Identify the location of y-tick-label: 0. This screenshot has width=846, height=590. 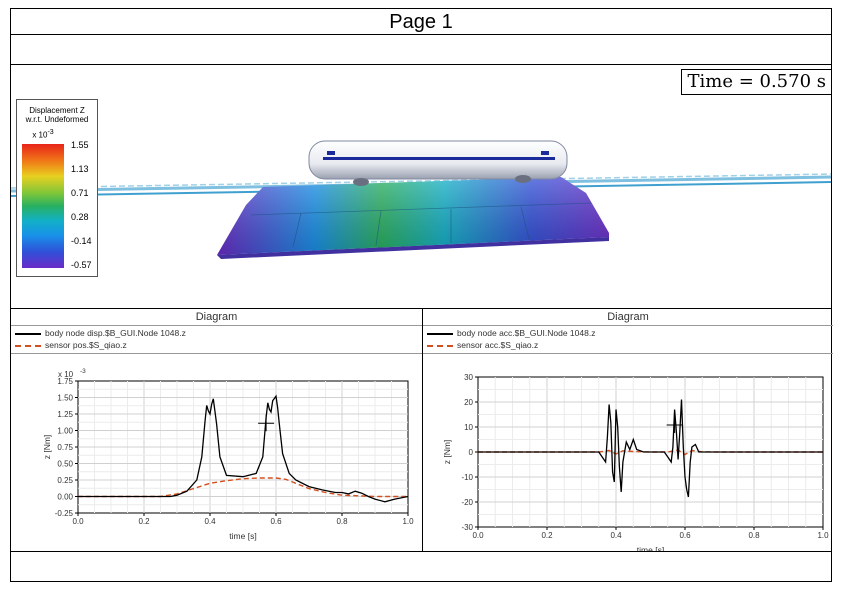
(471, 452).